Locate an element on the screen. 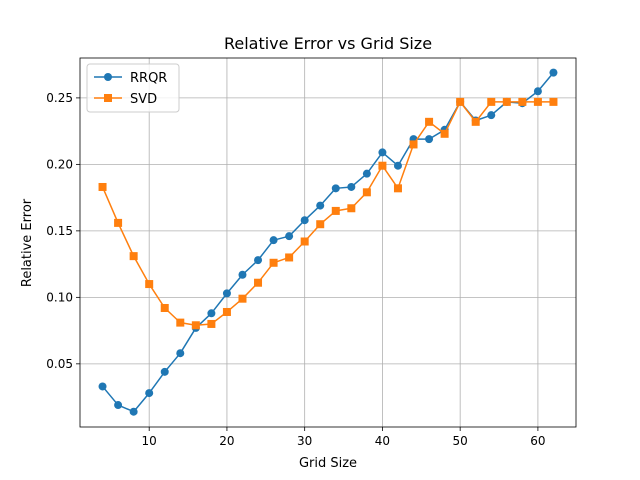 The image size is (640, 480). legend-entry-rrqr: RRQR is located at coordinates (130, 78).